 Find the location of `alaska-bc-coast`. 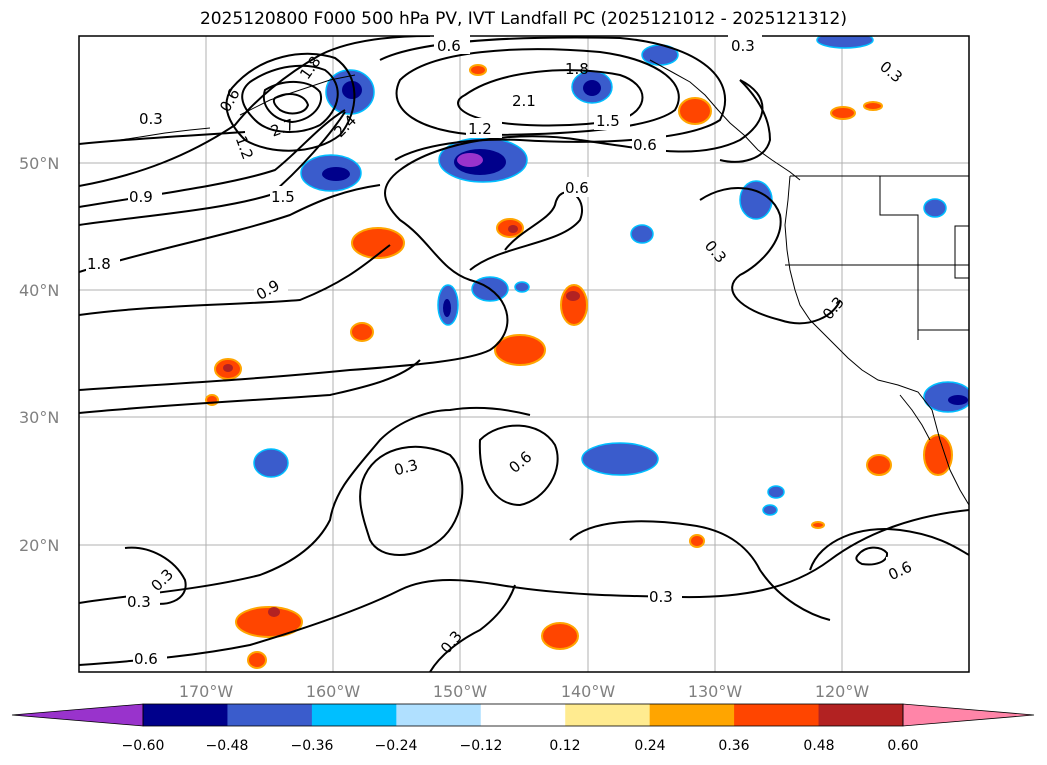

alaska-bc-coast is located at coordinates (725, 120).